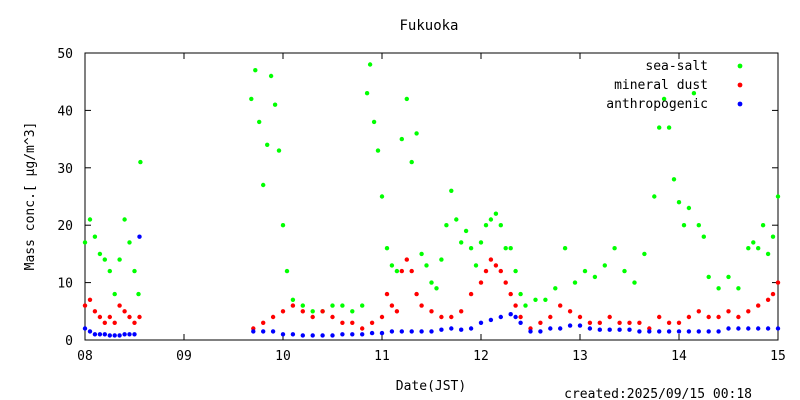 The height and width of the screenshot is (400, 800). Describe the element at coordinates (679, 356) in the screenshot. I see `x-tick-label: 14` at that location.